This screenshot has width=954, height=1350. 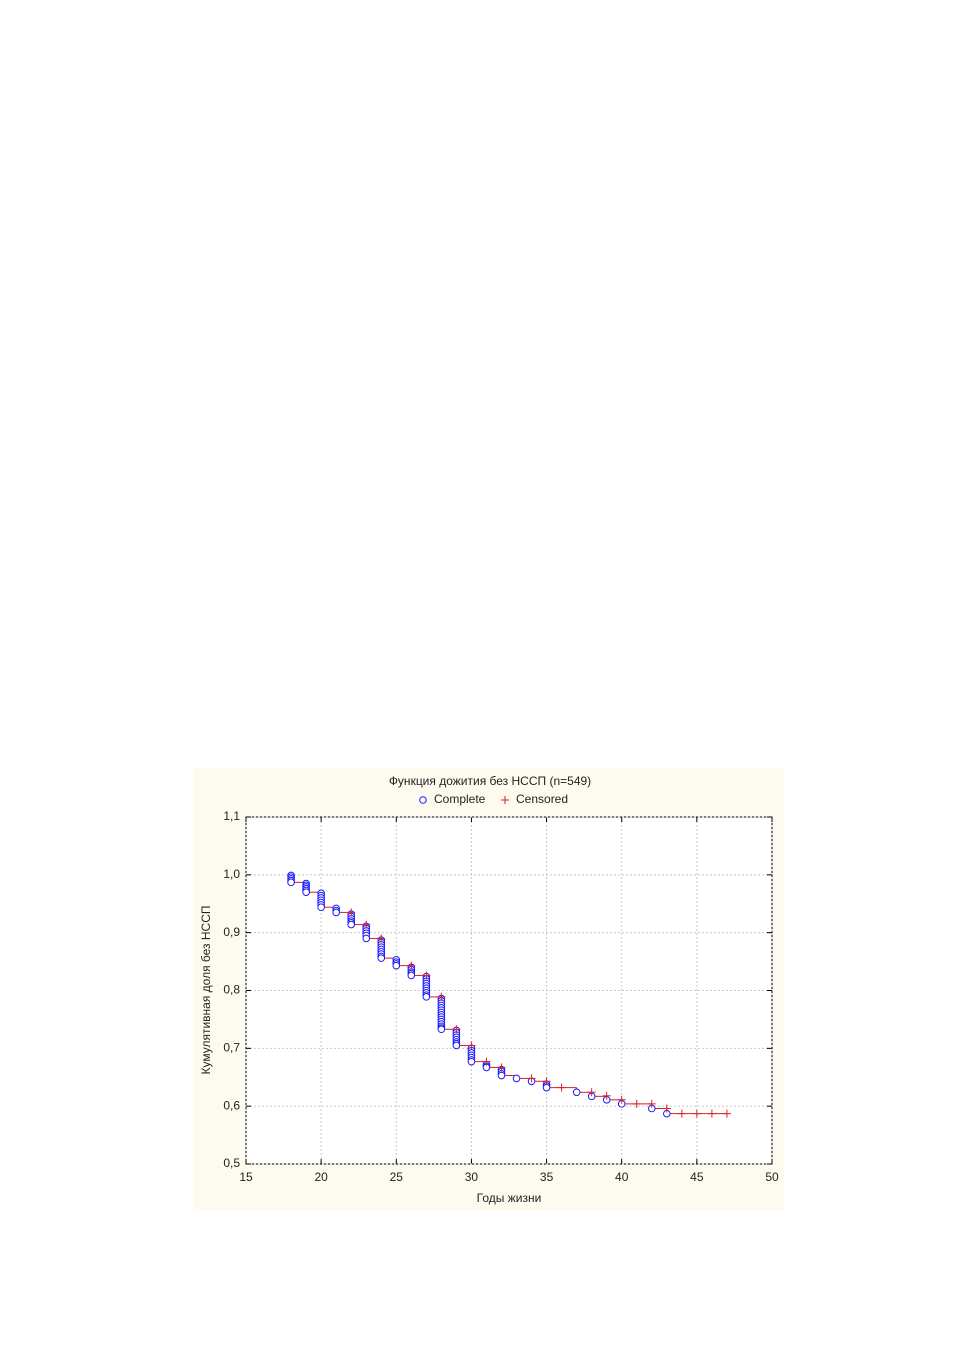 What do you see at coordinates (397, 1177) in the screenshot?
I see `x-tick-label: 25` at bounding box center [397, 1177].